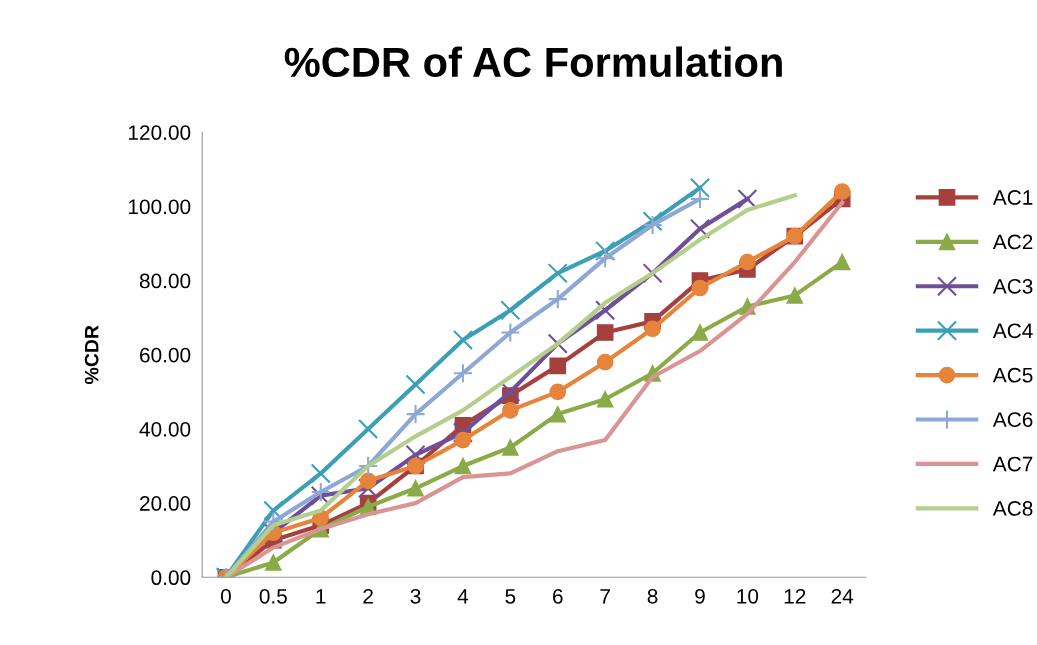  I want to click on legend-label: AC8, so click(1012, 508).